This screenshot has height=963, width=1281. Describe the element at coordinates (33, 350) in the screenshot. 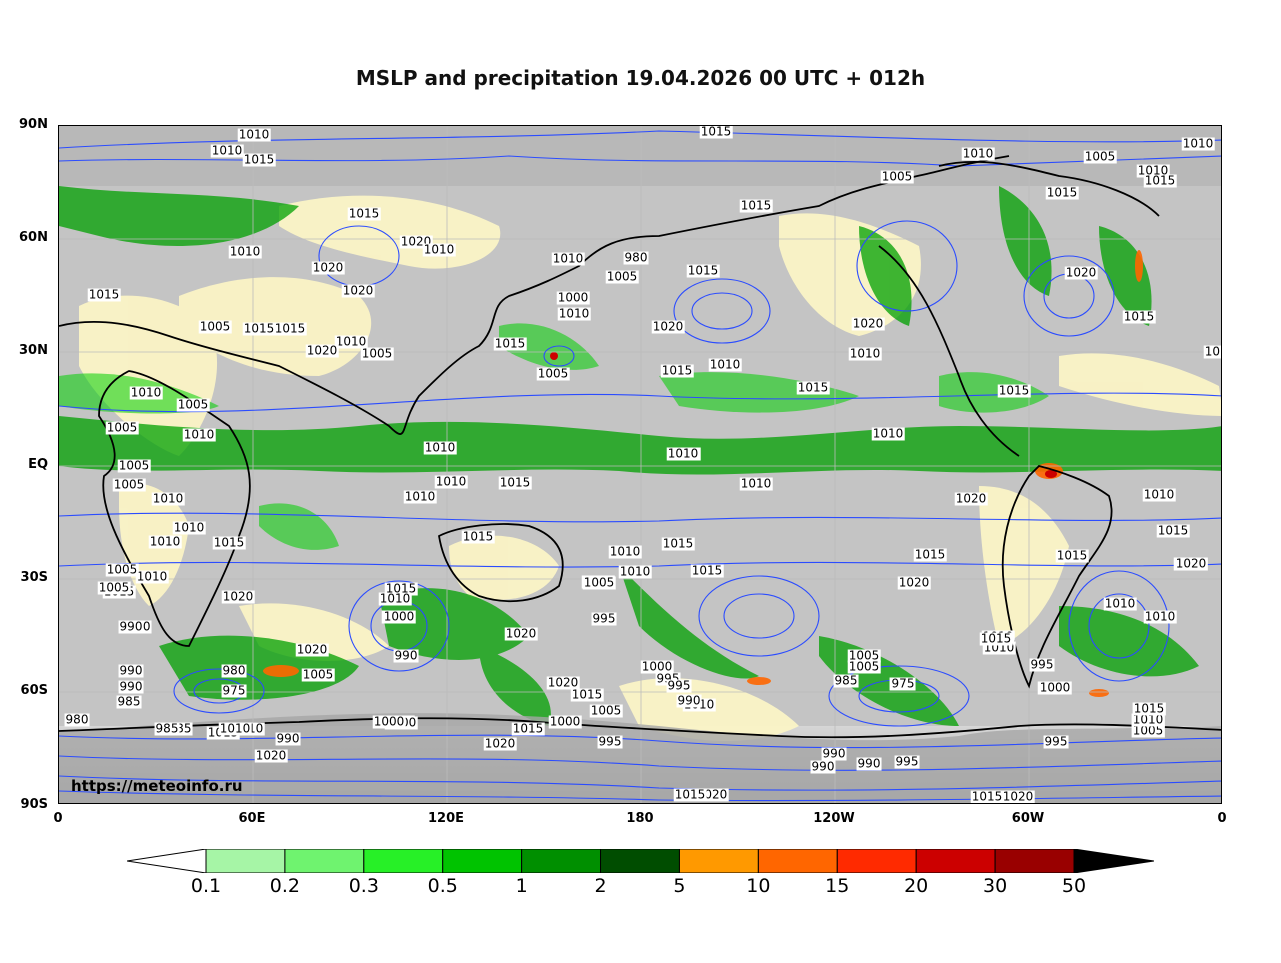

I see `lat-label-30n: 30N` at that location.